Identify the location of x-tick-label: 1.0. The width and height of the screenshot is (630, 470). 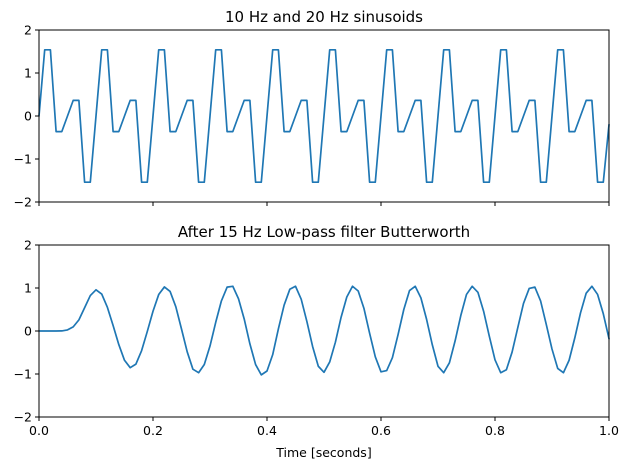
(609, 430).